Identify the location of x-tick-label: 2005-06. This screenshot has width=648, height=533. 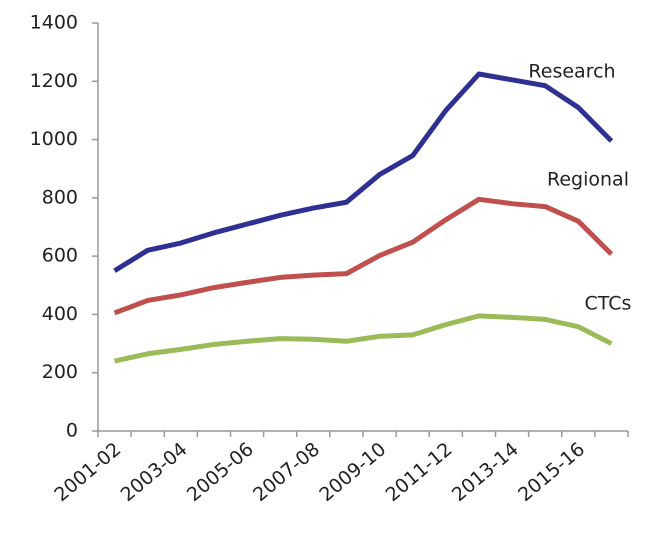
(220, 472).